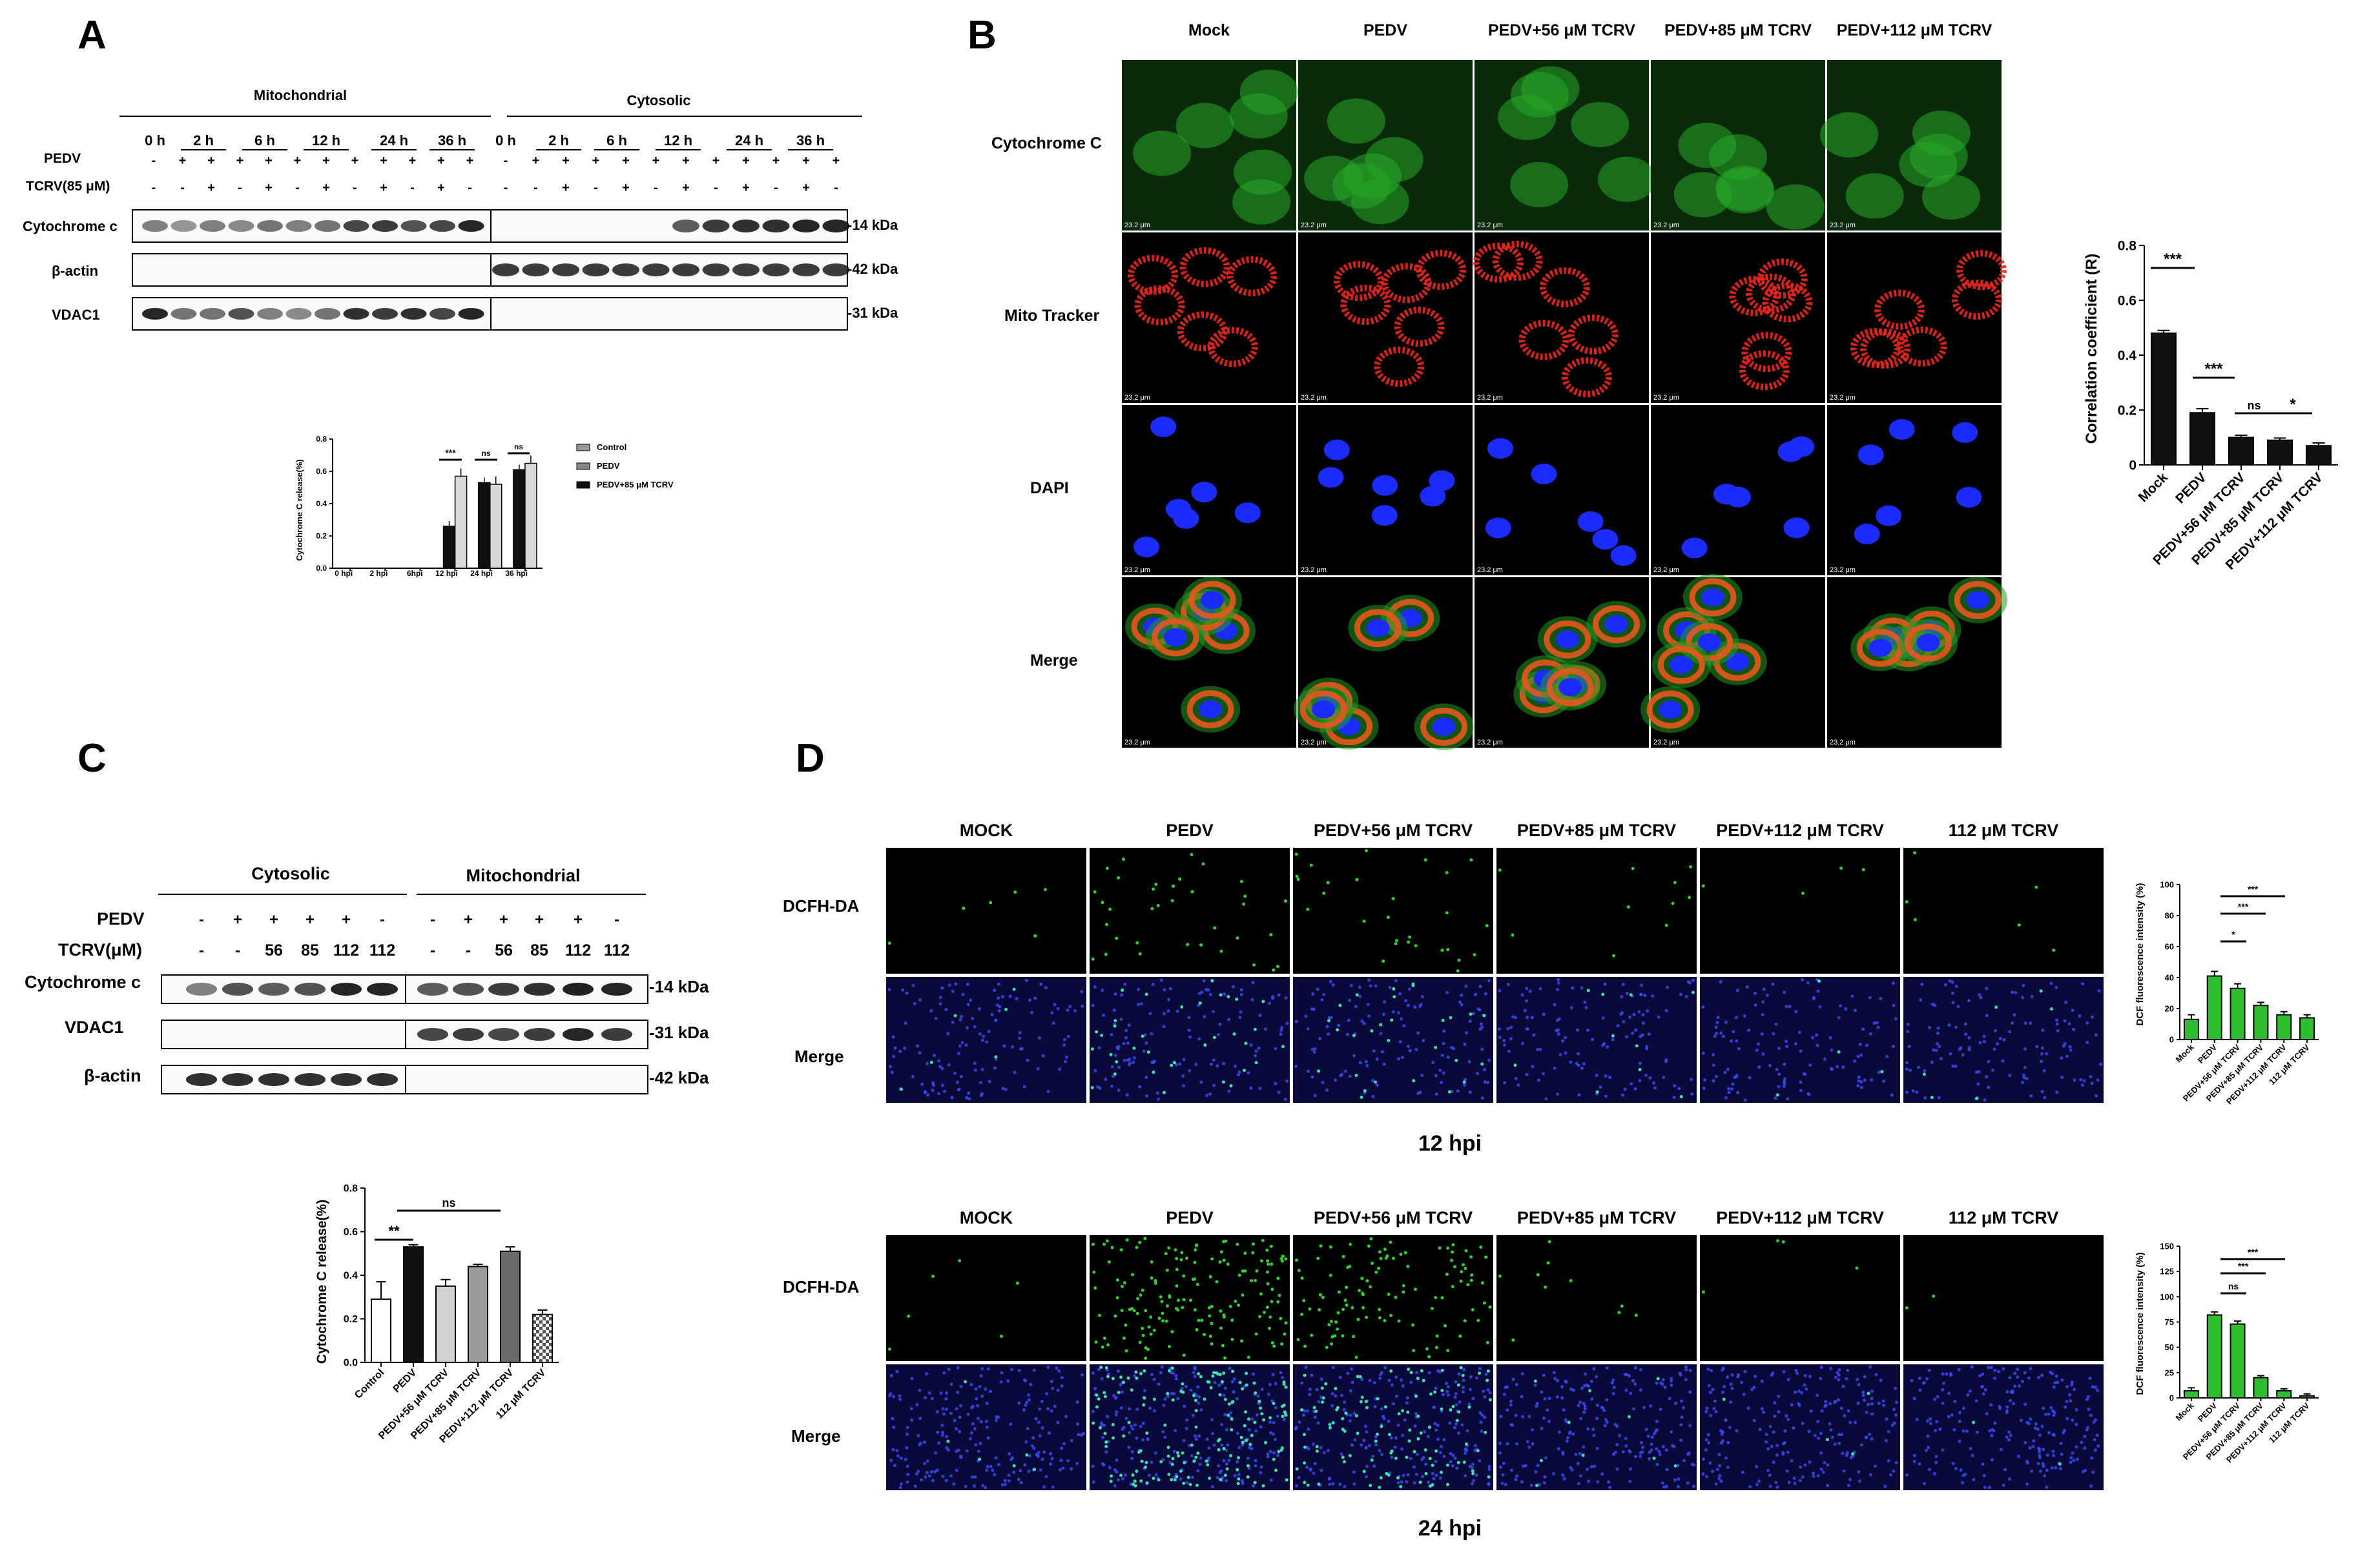 This screenshot has height=1549, width=2380. I want to click on pedv-sign: +, so click(384, 161).